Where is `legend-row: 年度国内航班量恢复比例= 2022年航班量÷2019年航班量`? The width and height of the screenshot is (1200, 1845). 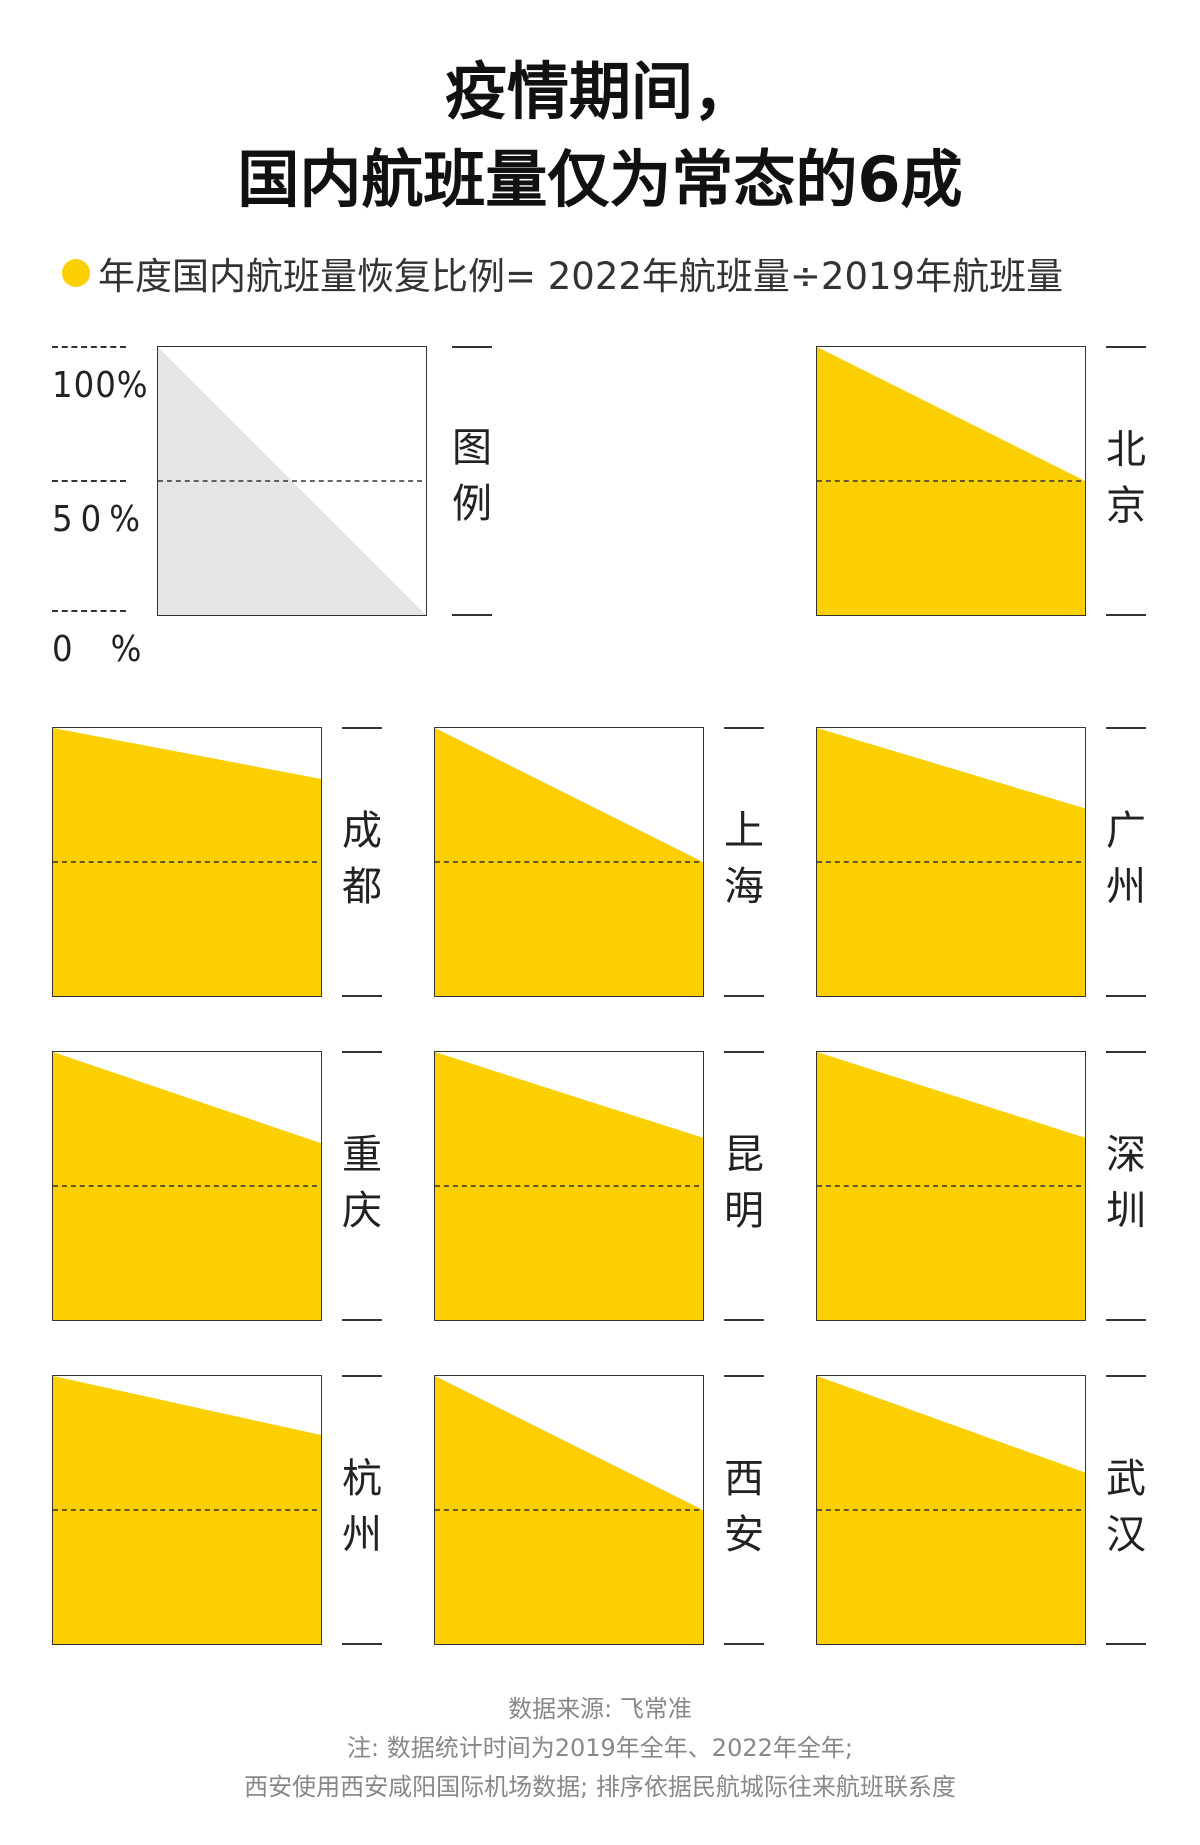 legend-row: 年度国内航班量恢复比例= 2022年航班量÷2019年航班量 is located at coordinates (562, 273).